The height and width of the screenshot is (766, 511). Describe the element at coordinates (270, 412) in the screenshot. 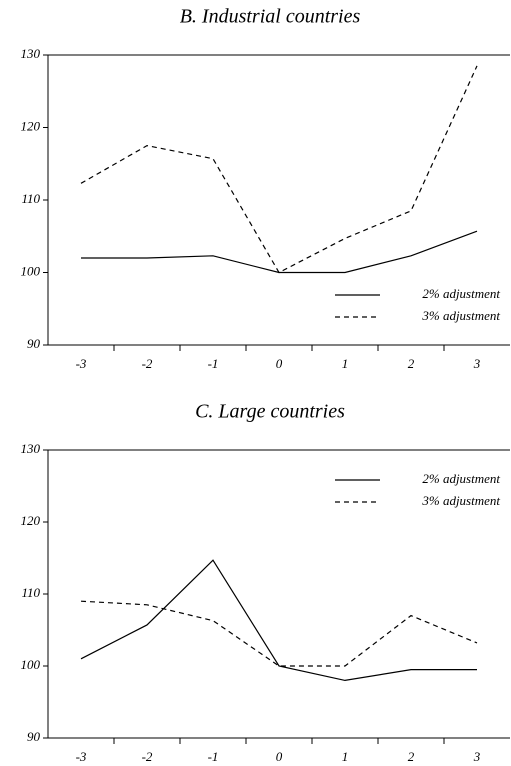

I see `chart-title: C. Large countries` at that location.